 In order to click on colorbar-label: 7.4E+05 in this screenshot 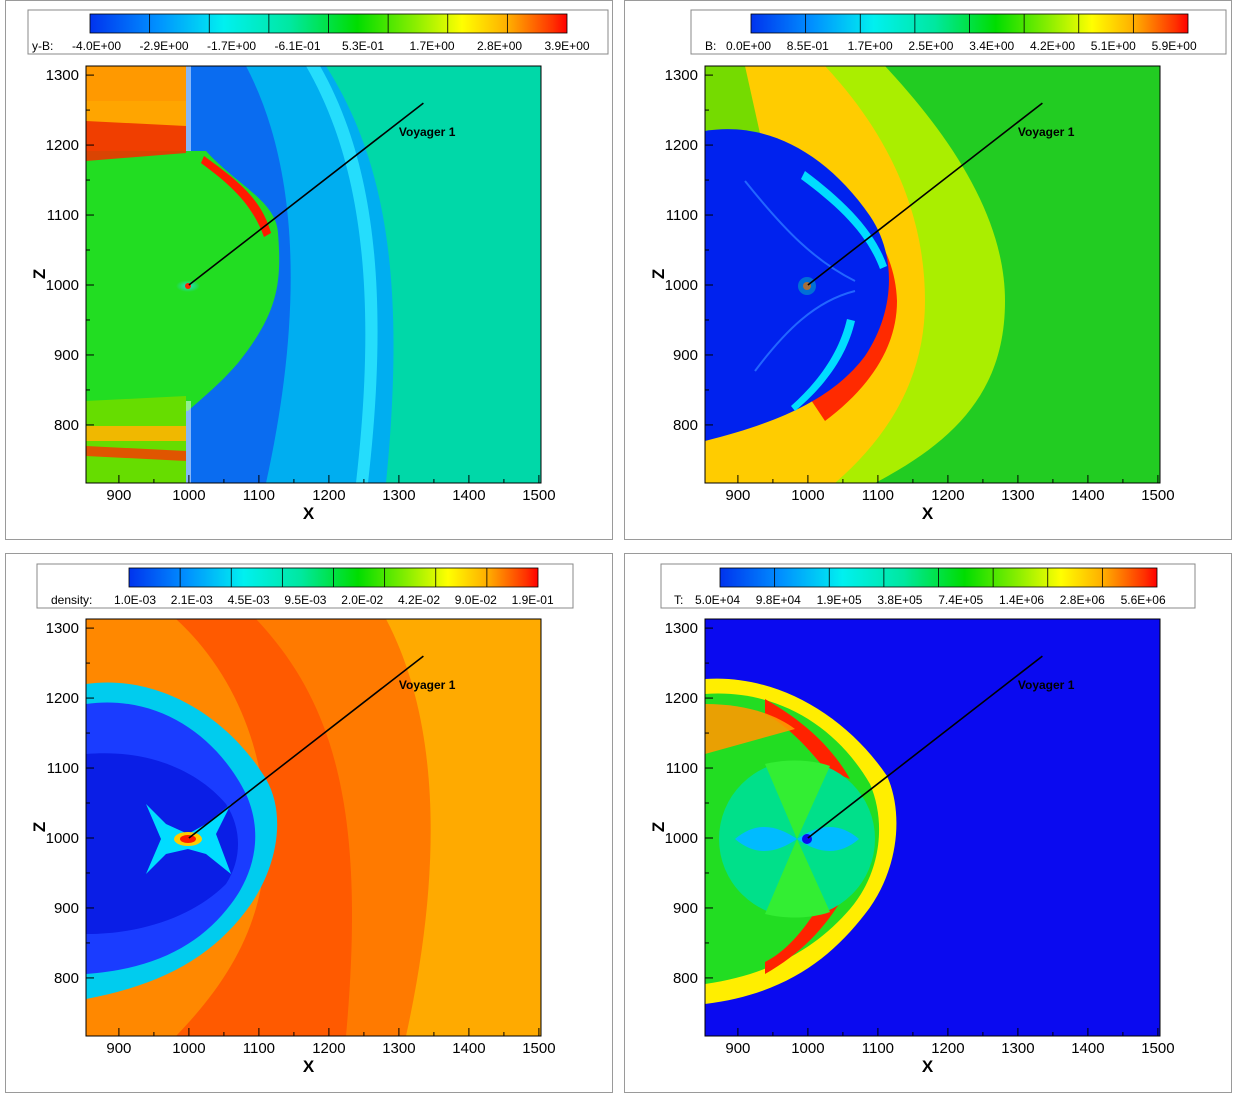, I will do `click(960, 600)`.